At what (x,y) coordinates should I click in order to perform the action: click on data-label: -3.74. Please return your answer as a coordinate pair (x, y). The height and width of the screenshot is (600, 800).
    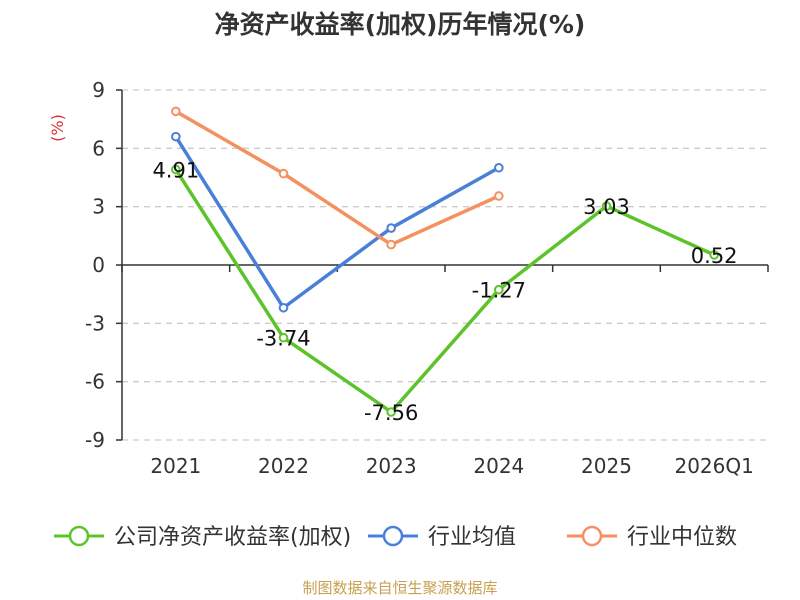
    Looking at the image, I should click on (283, 339).